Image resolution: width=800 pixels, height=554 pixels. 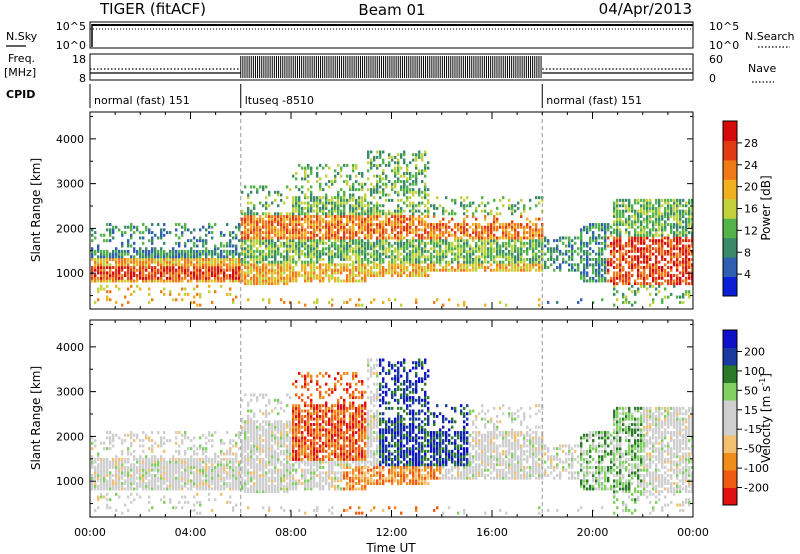 I want to click on nsky-trace, so click(x=391, y=35).